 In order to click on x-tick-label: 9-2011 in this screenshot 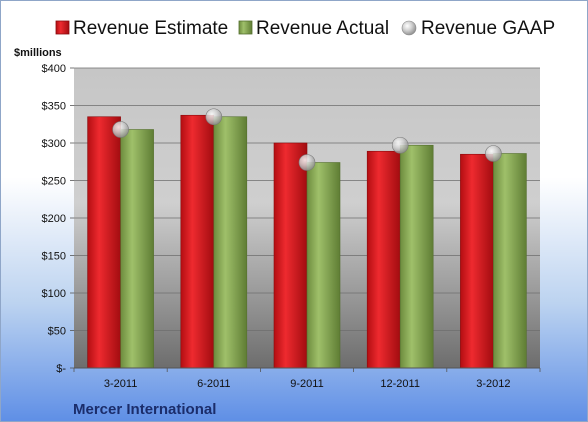, I will do `click(306, 384)`.